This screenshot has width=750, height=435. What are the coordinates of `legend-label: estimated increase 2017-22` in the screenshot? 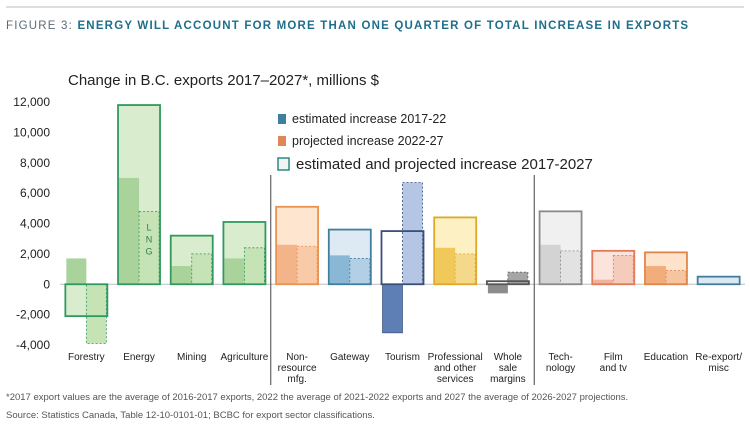 It's located at (369, 119).